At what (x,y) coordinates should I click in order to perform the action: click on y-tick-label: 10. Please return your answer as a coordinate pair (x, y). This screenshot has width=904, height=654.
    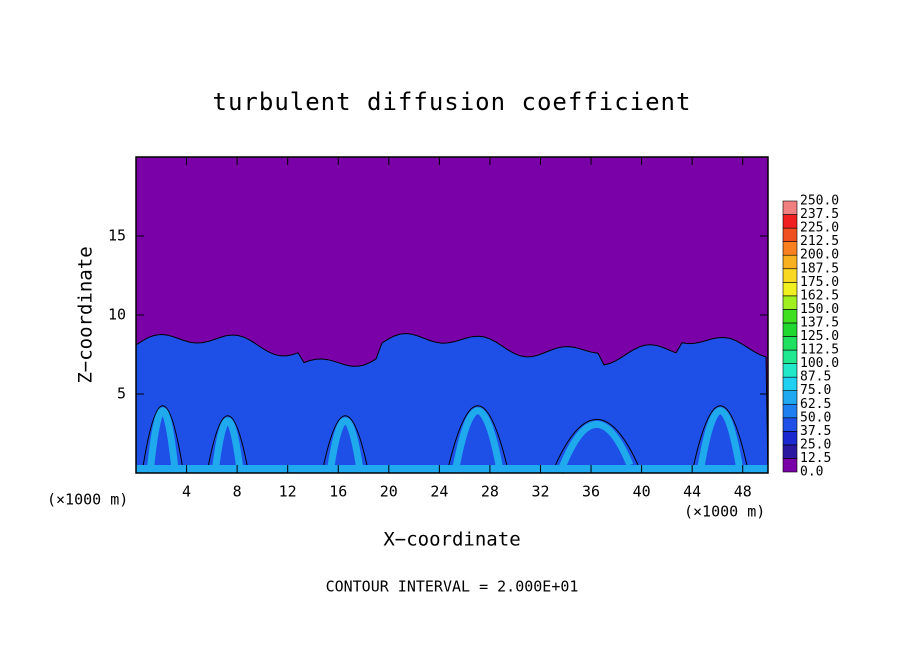
    Looking at the image, I should click on (117, 315).